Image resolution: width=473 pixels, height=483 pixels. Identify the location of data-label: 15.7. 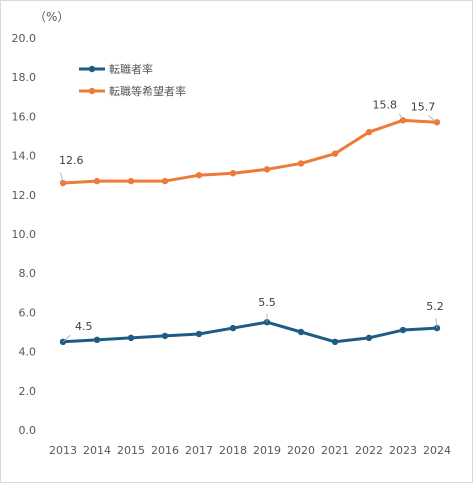
(423, 106).